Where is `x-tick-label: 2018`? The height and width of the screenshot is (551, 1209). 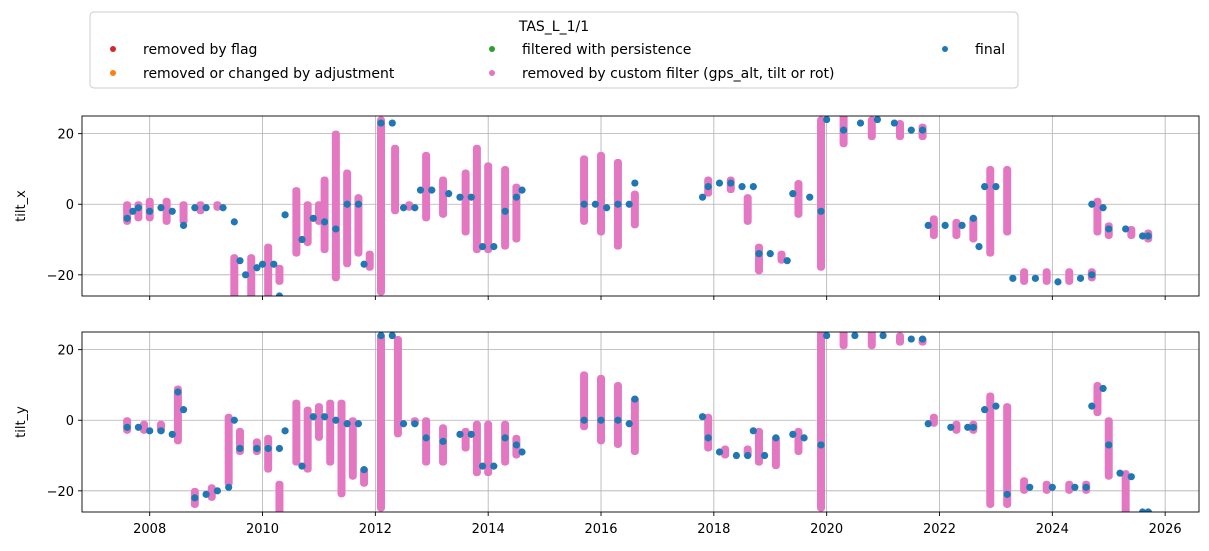
x-tick-label: 2018 is located at coordinates (713, 529).